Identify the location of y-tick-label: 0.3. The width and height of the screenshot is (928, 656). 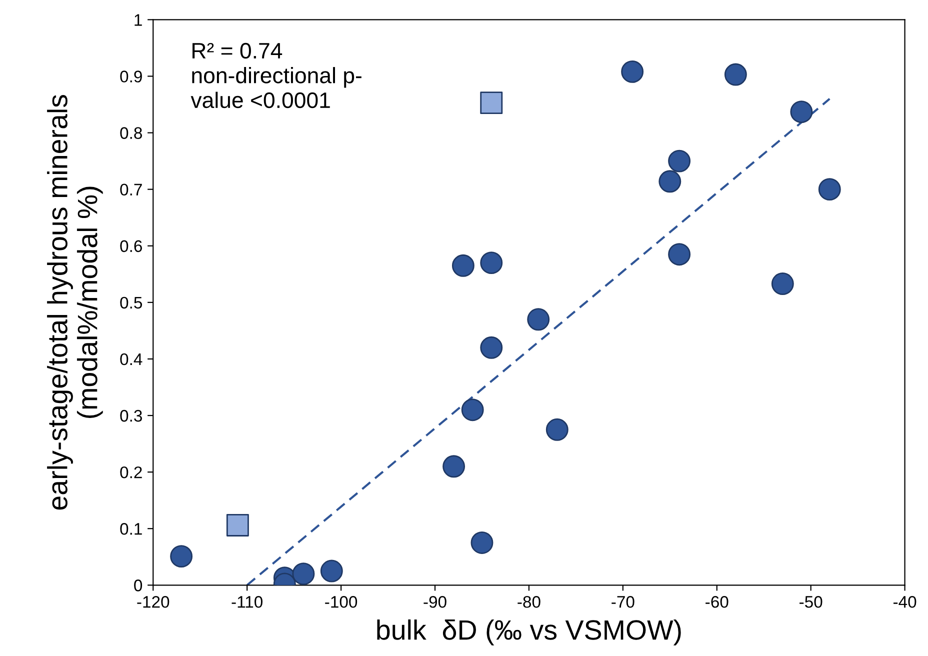
(131, 416).